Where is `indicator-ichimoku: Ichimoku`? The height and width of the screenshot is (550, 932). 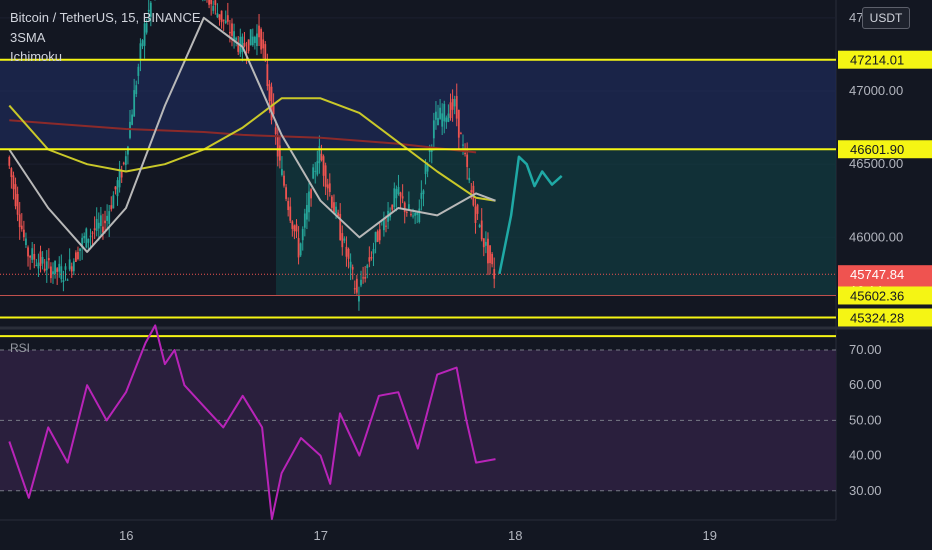
indicator-ichimoku: Ichimoku is located at coordinates (36, 56).